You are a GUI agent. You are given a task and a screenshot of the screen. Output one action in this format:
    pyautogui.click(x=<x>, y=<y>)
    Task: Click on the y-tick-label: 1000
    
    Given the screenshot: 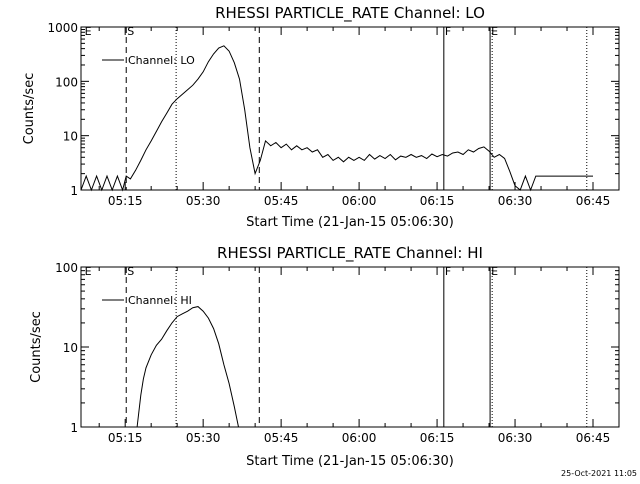 What is the action you would take?
    pyautogui.click(x=62, y=28)
    